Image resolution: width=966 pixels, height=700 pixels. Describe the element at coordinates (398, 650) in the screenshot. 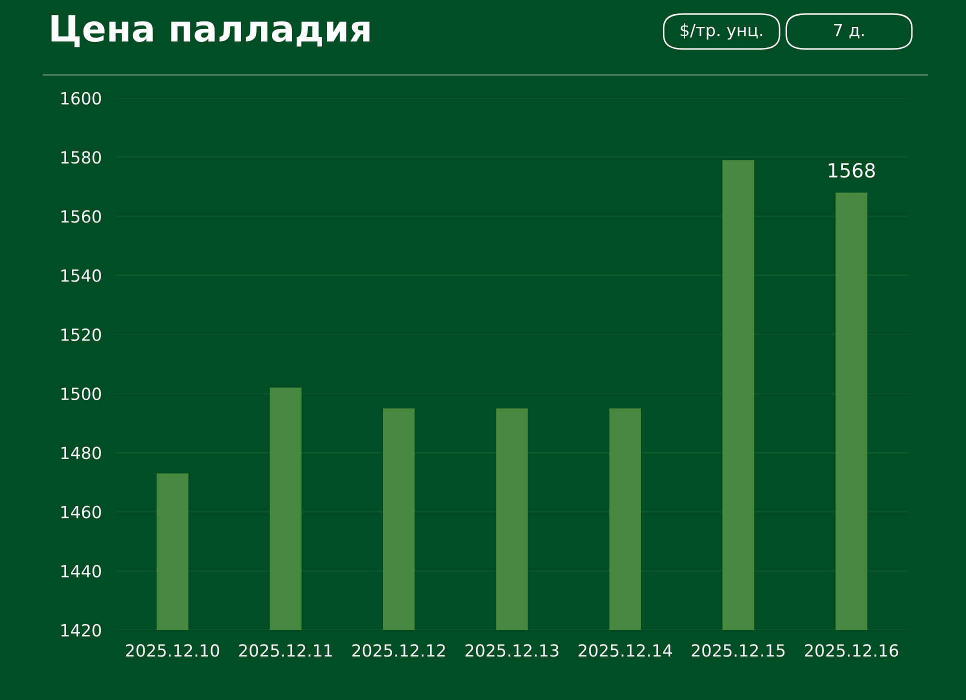

I see `x-tick-label: 2025.12.12` at that location.